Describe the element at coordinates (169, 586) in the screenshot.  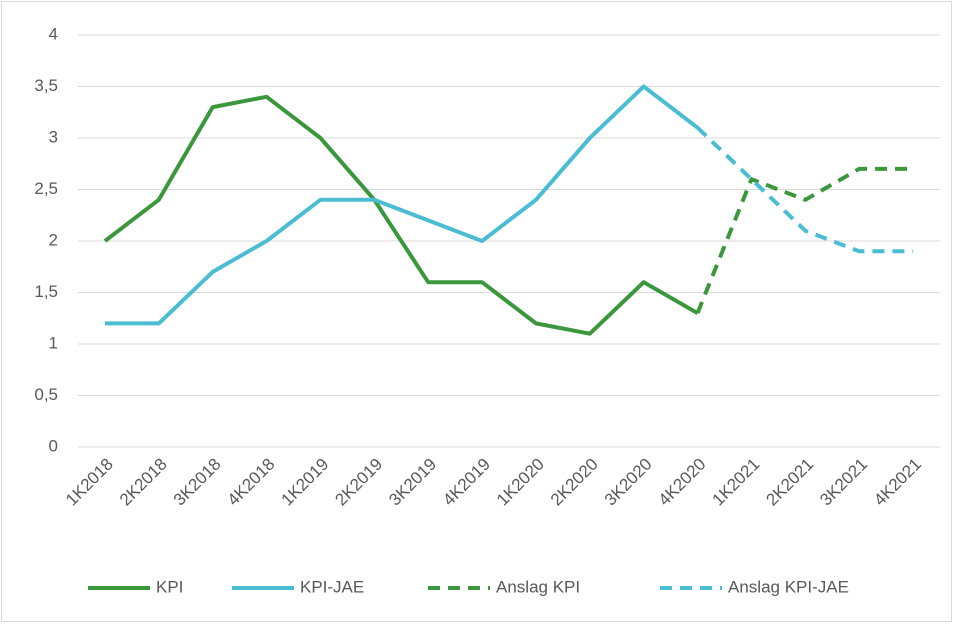
I see `legend-label: KPI` at that location.